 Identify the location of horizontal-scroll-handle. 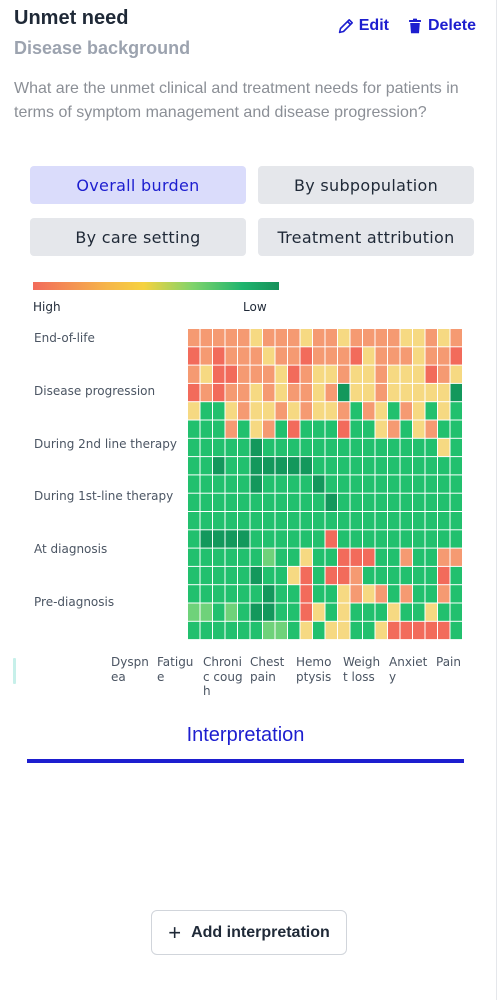
(14, 671).